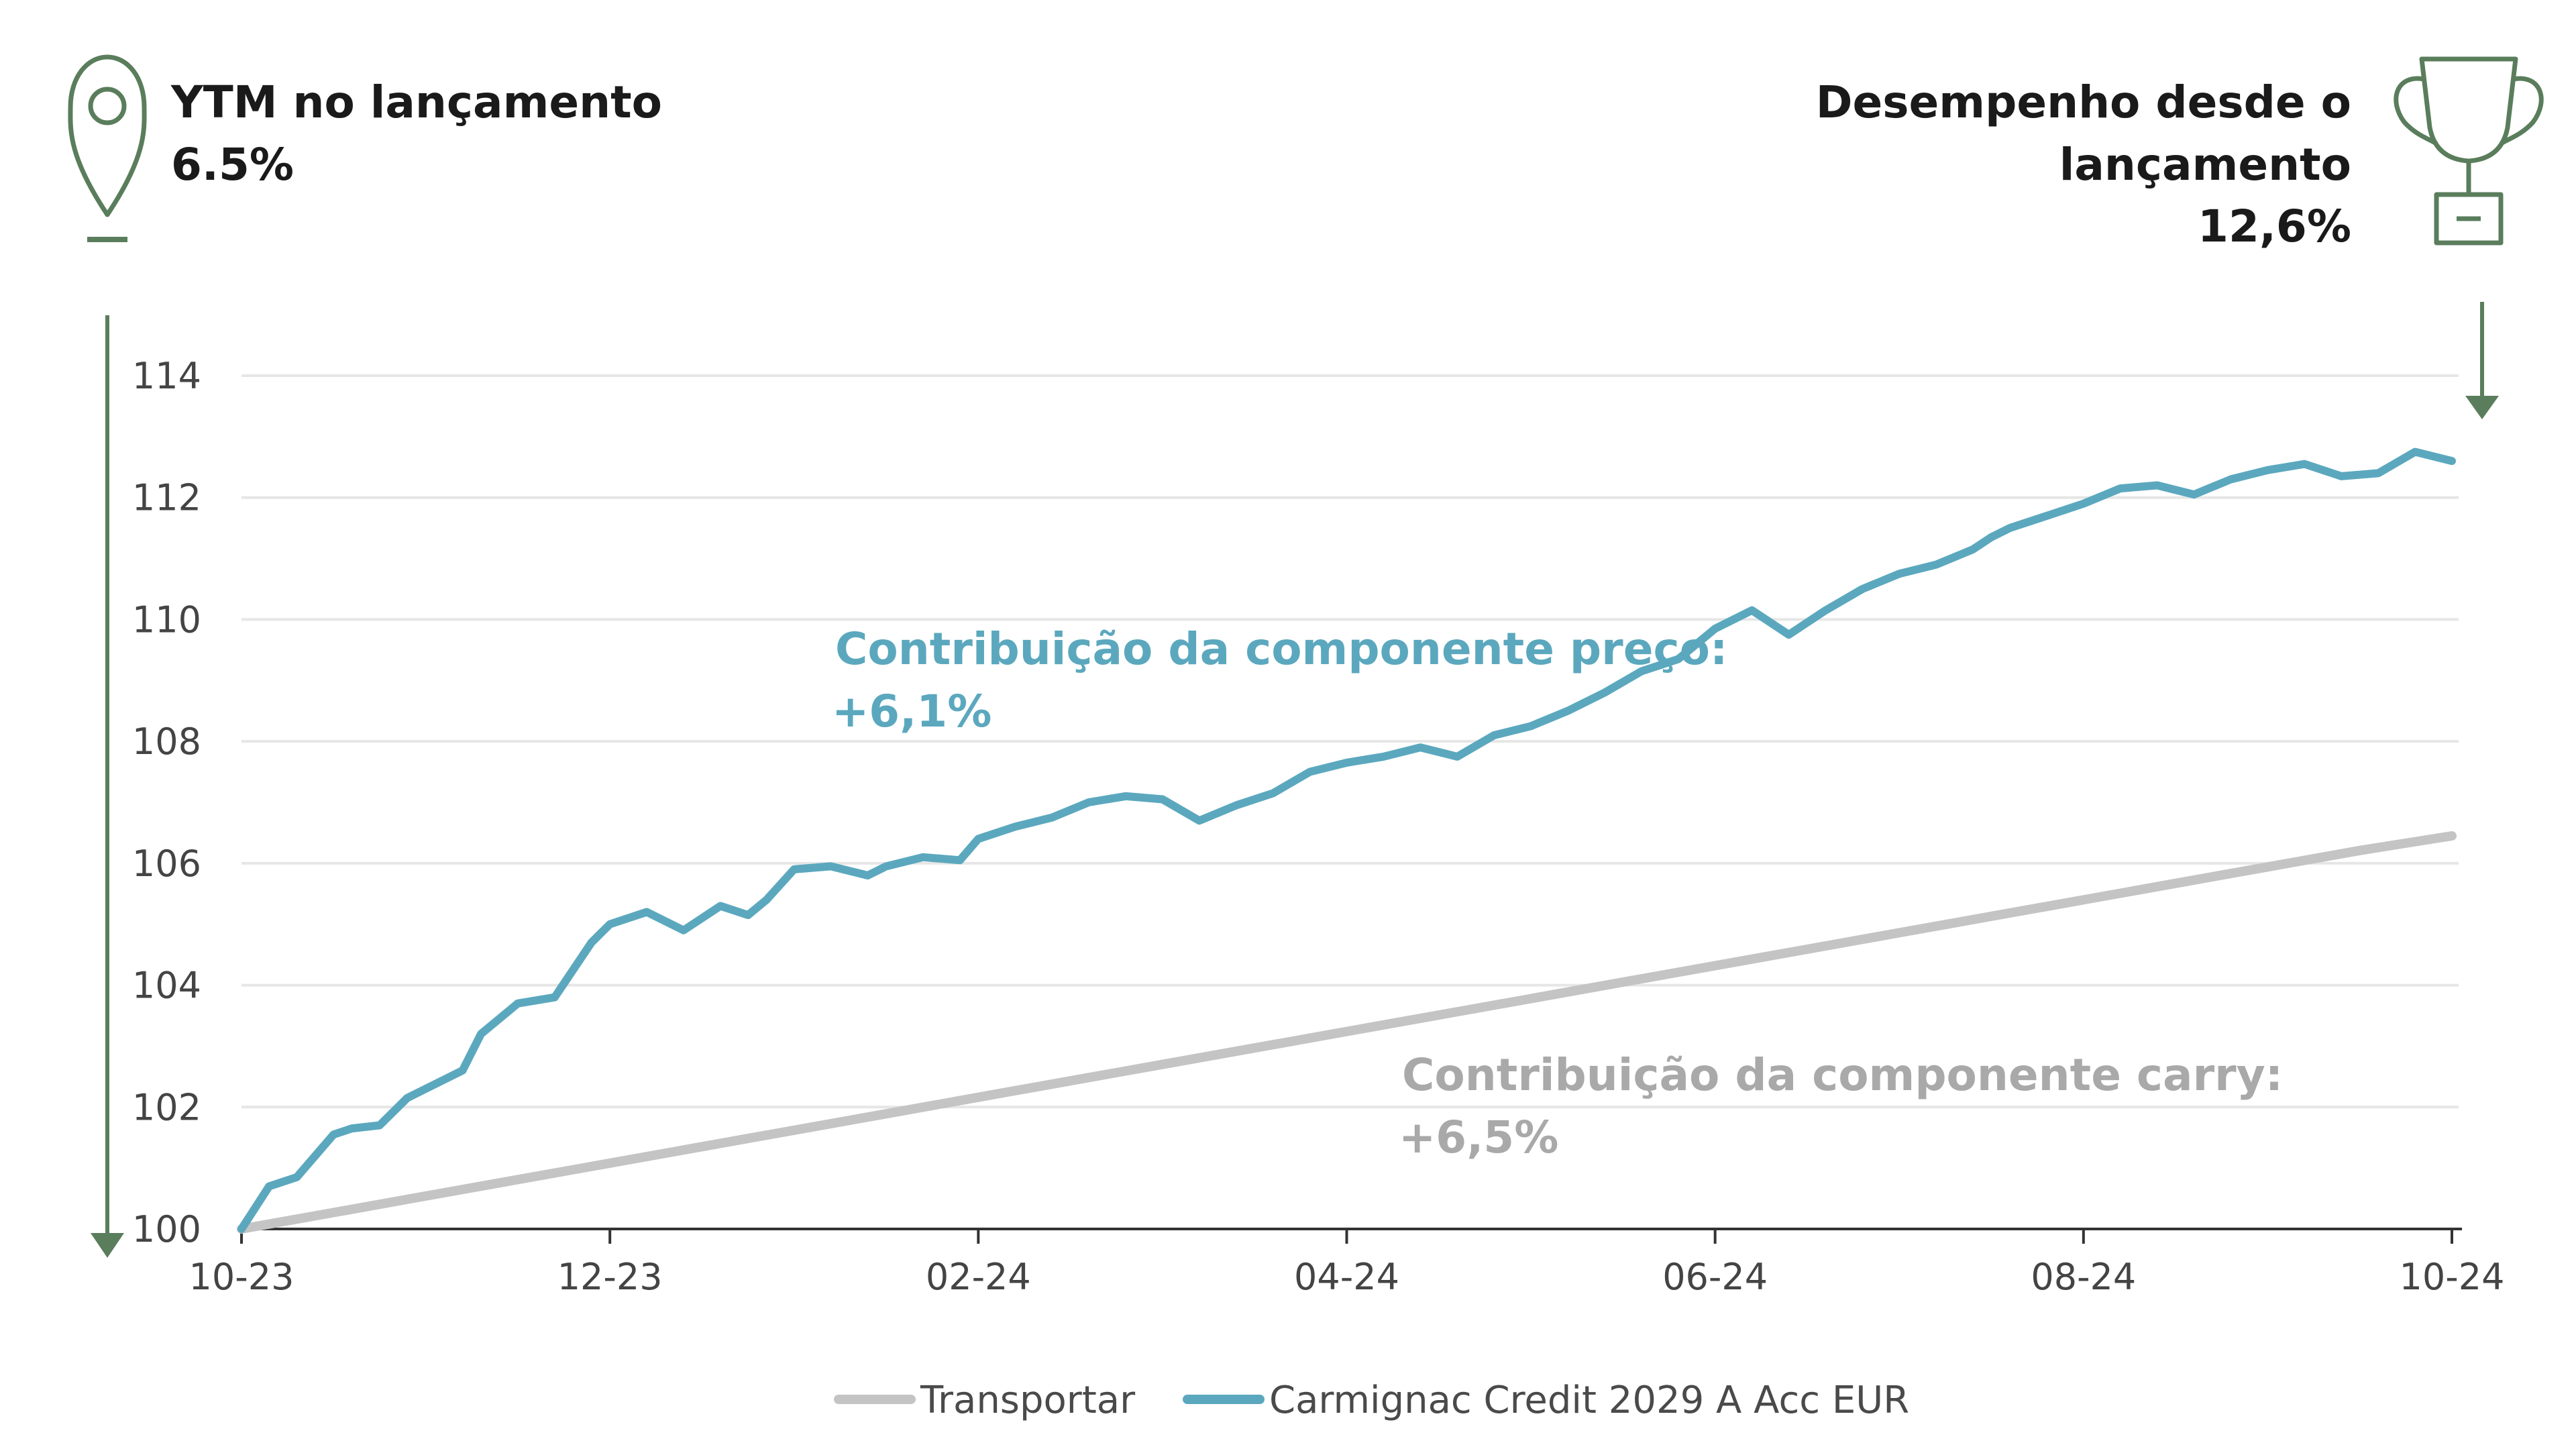  What do you see at coordinates (166, 802) in the screenshot?
I see `y-axis-labels: 100 102 104 106 108 110 112 114` at bounding box center [166, 802].